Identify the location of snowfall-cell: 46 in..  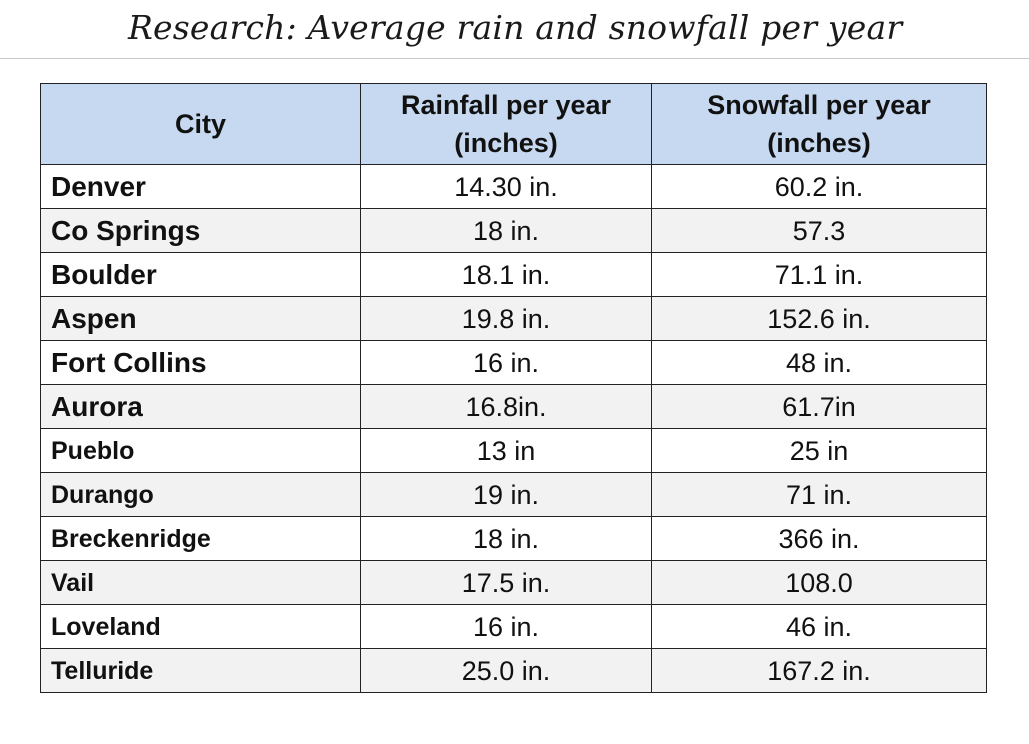
(819, 626).